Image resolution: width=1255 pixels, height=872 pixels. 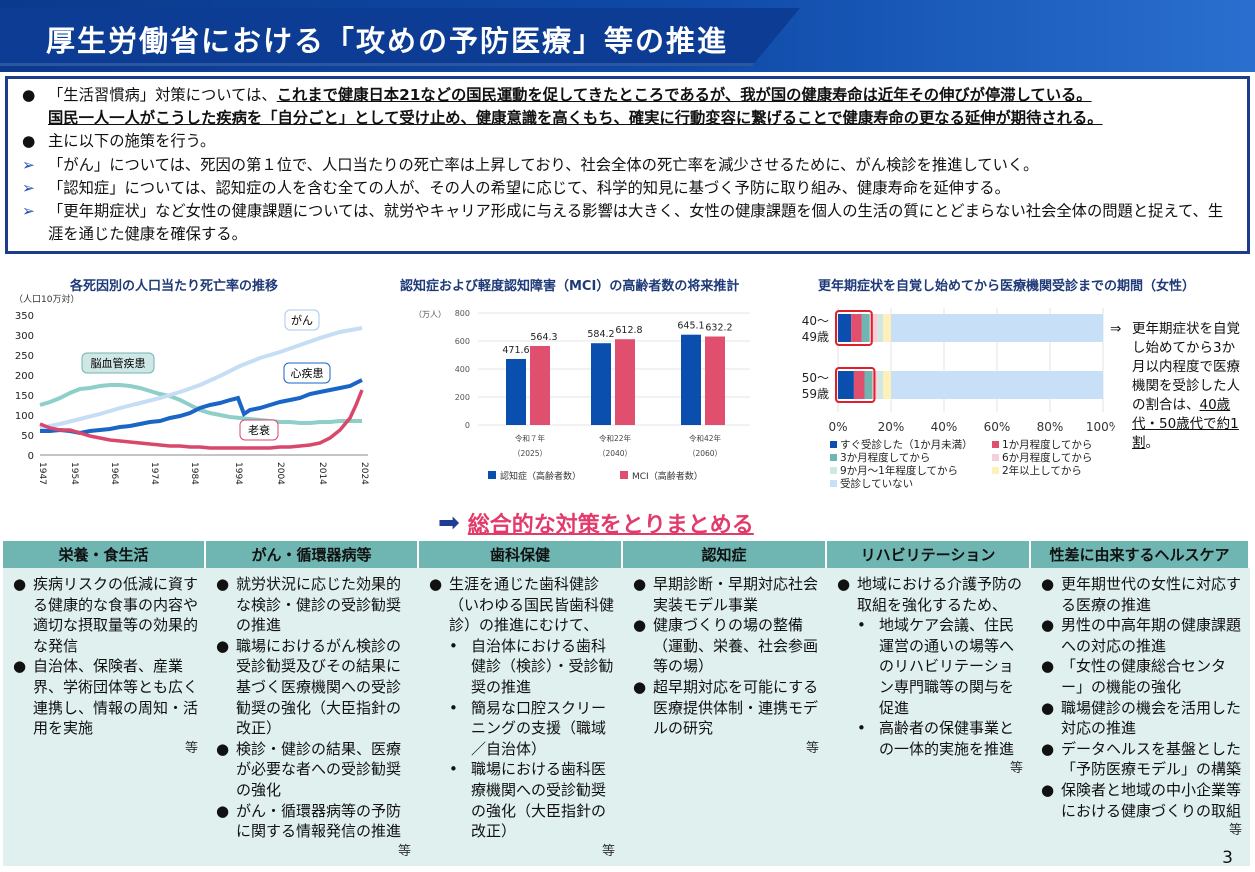 I want to click on summary-text: 主に以下の施策を行う。, so click(x=132, y=141).